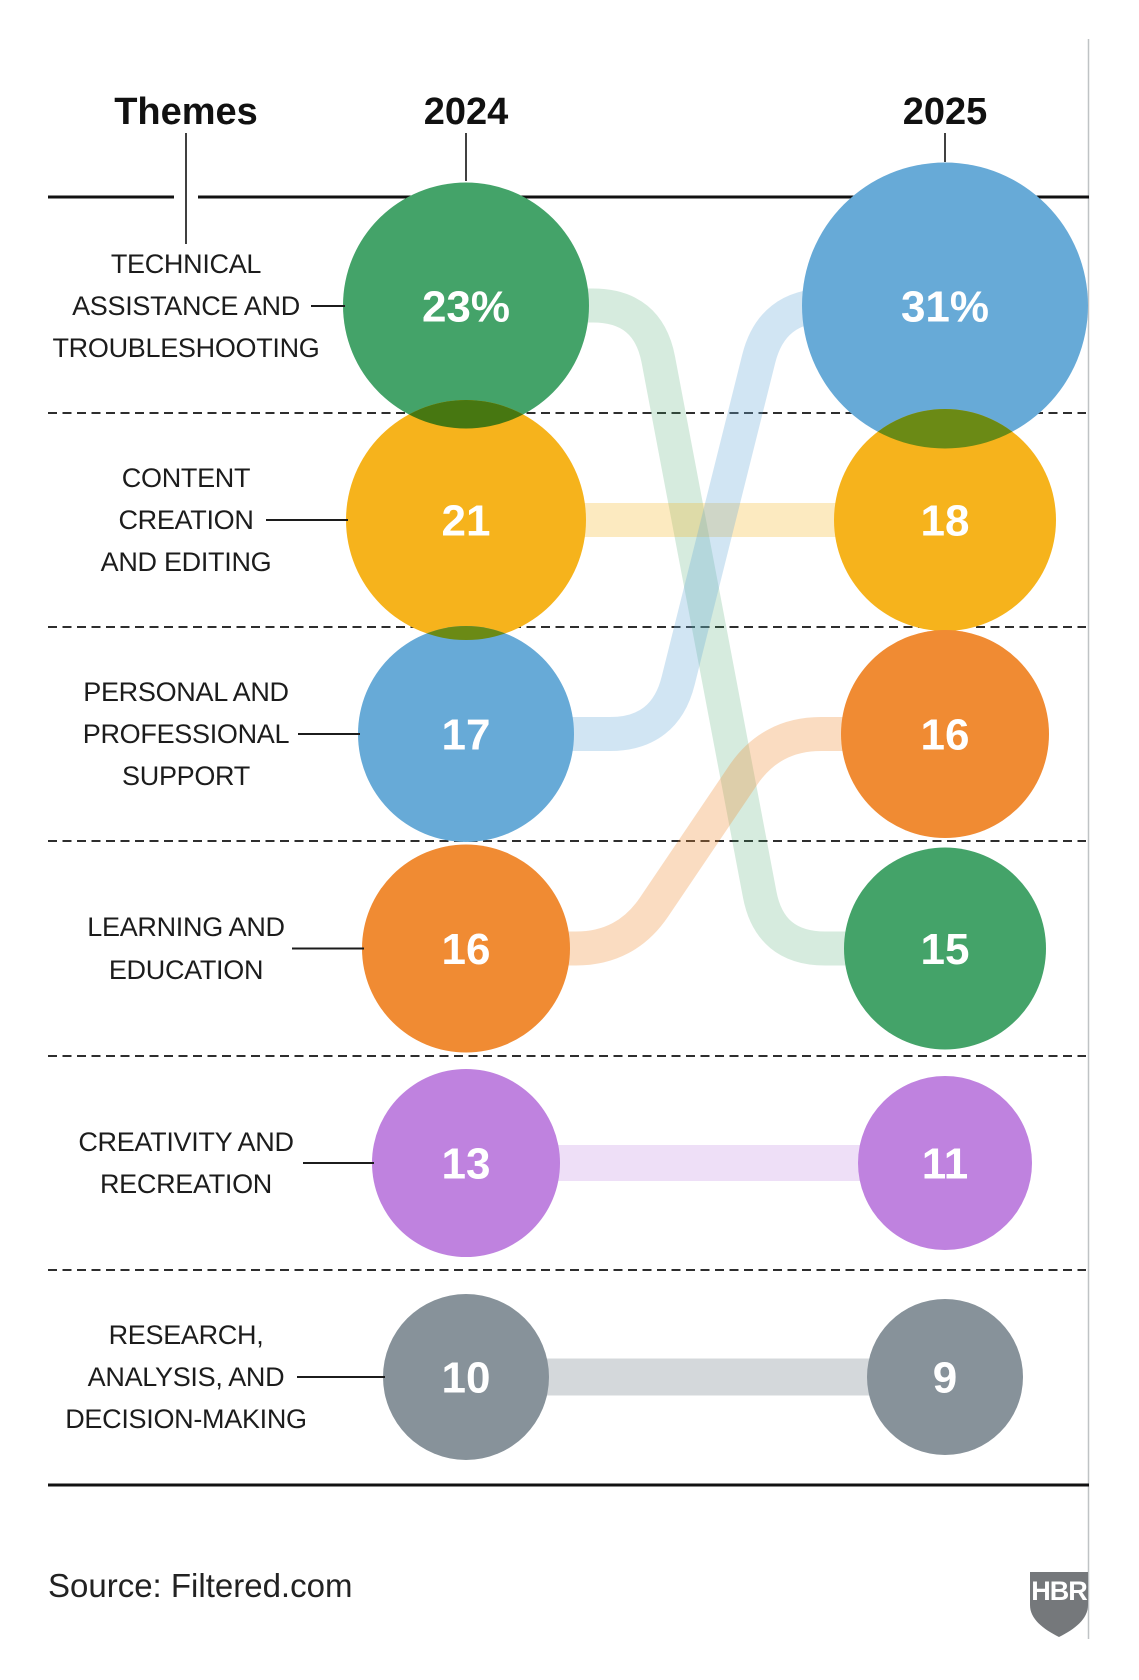  I want to click on row-label-personal-support: PERSONAL AND PROFESSIONAL SUPPORT, so click(221, 734).